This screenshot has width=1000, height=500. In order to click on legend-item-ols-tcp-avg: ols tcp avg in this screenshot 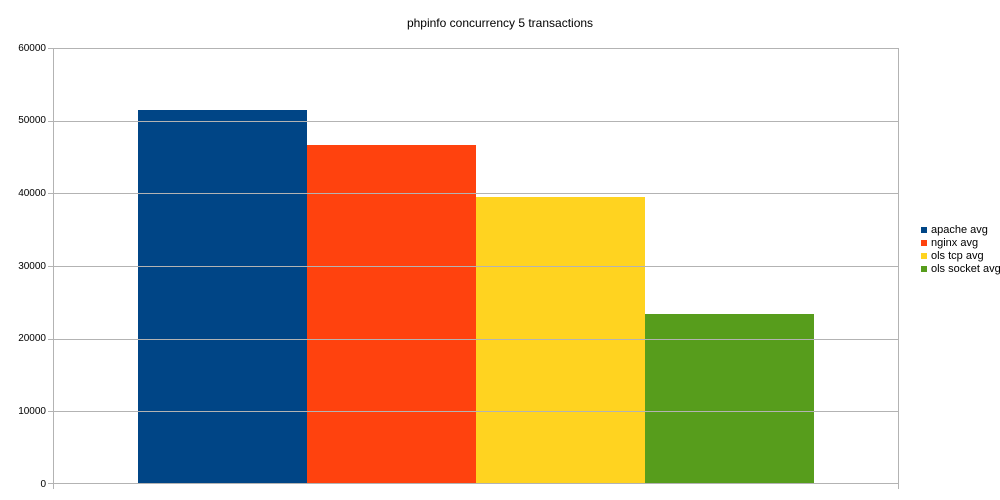, I will do `click(960, 256)`.